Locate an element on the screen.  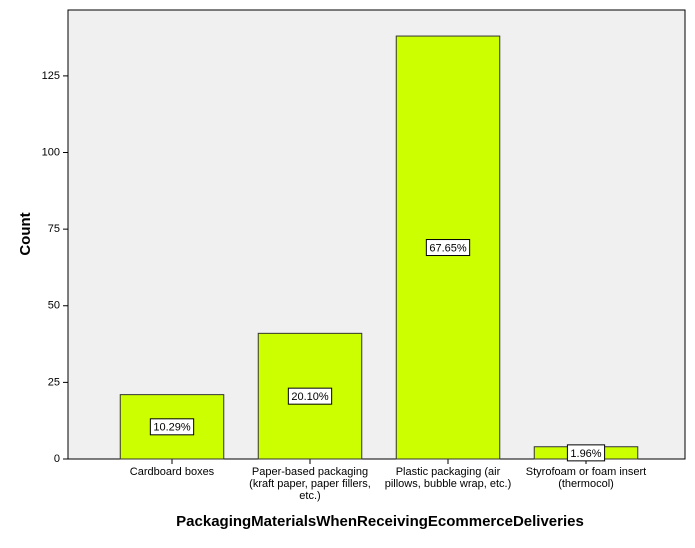
y-tick-label: 75 is located at coordinates (54, 229).